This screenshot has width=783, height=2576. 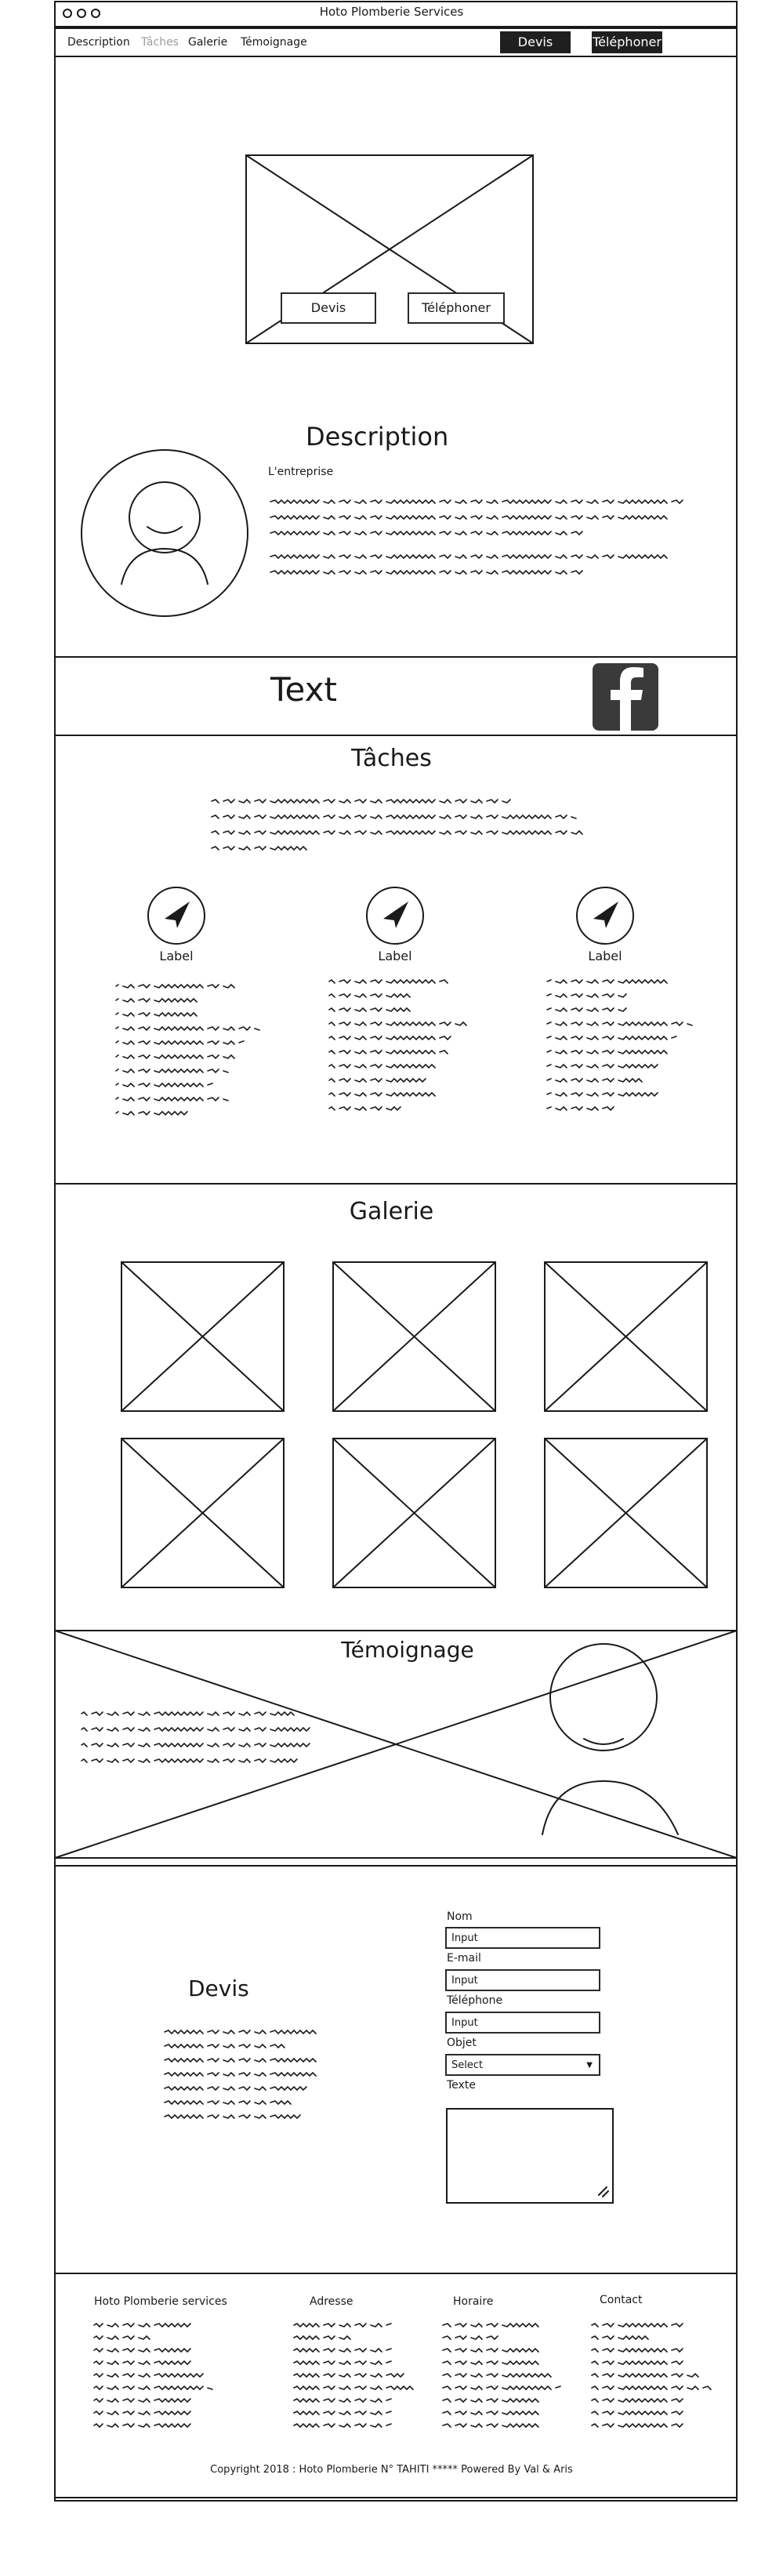 I want to click on galerie-title: Galerie, so click(x=392, y=1212).